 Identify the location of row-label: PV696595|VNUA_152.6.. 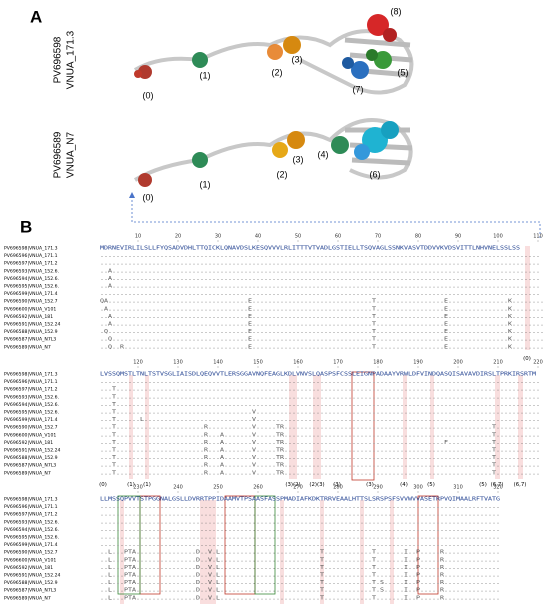
(31, 287).